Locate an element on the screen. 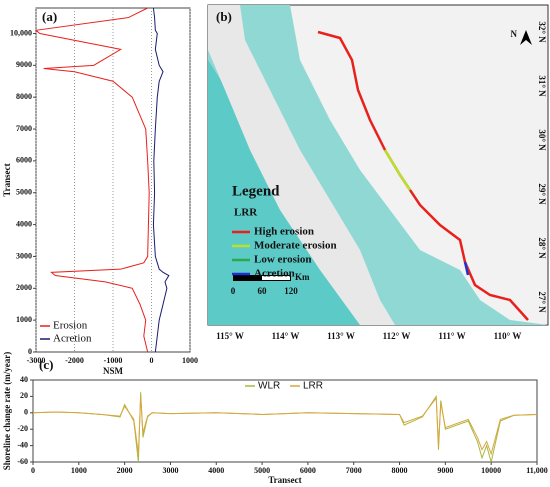  legend-label: Moderate erosion is located at coordinates (295, 246).